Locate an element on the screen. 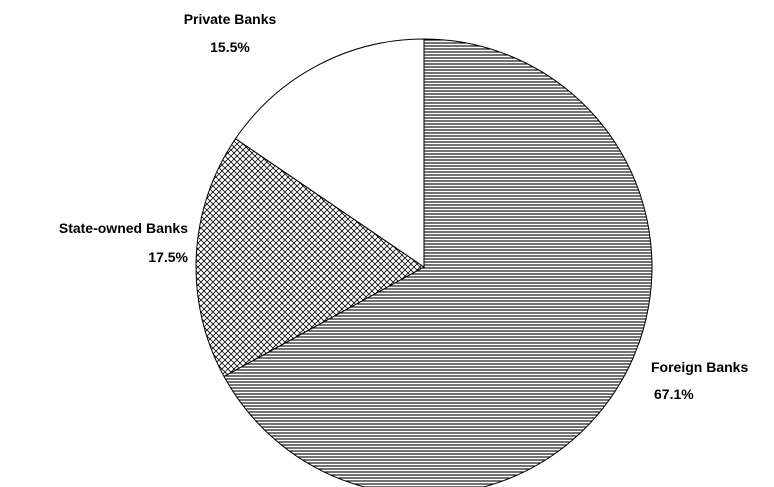 This screenshot has height=487, width=774. pie-slice-private-banks is located at coordinates (329, 153).